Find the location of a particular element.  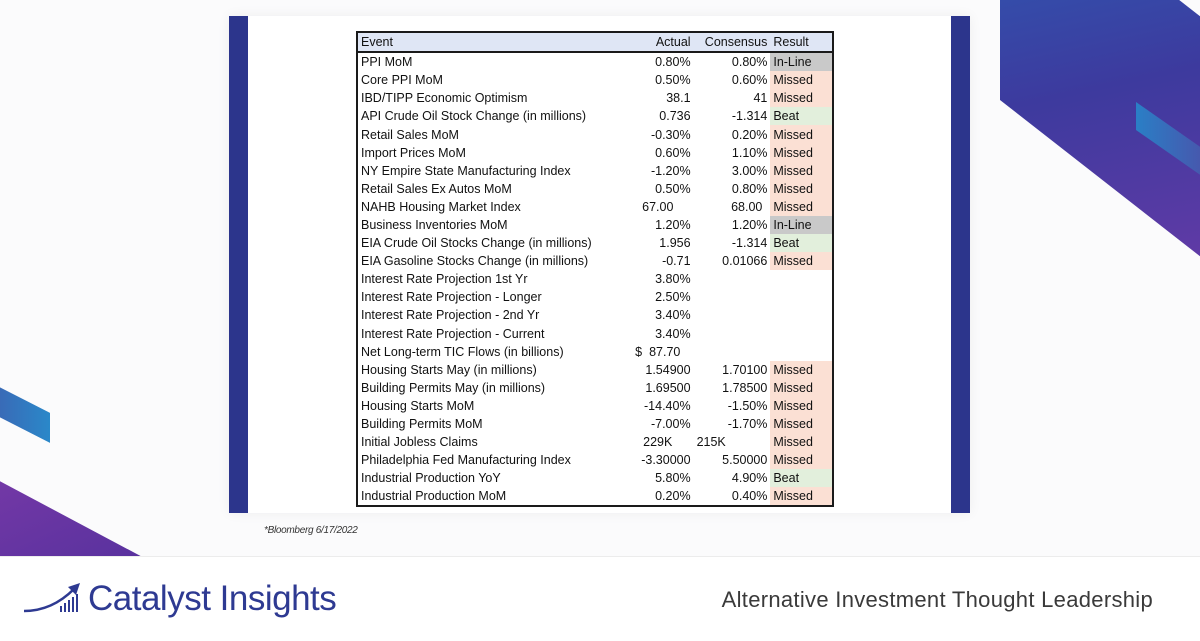

event-cell: Interest Rate Projection - 2nd Yr is located at coordinates (450, 315).